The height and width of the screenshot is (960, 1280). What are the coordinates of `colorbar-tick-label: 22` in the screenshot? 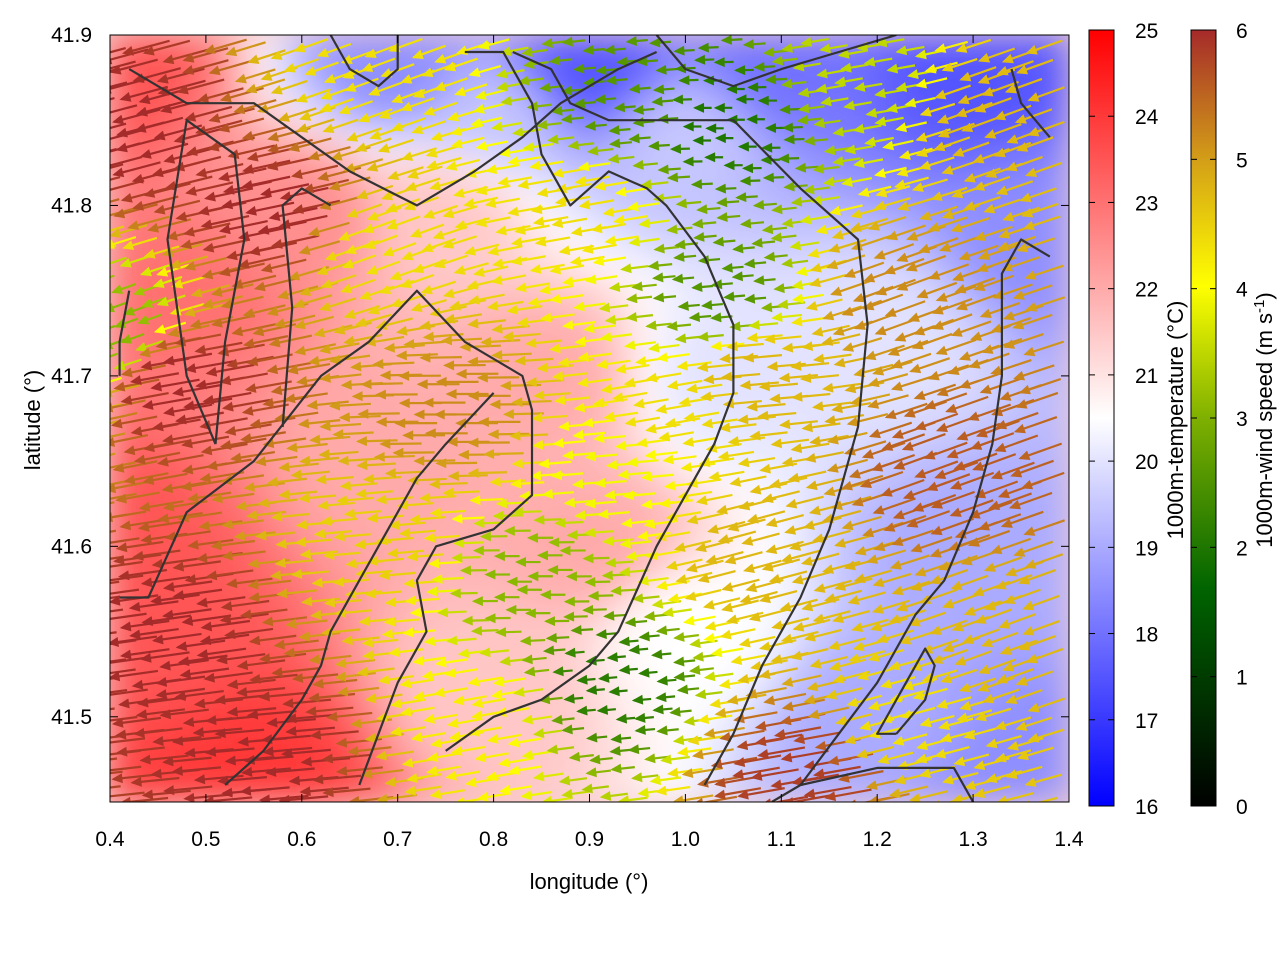 It's located at (1146, 290).